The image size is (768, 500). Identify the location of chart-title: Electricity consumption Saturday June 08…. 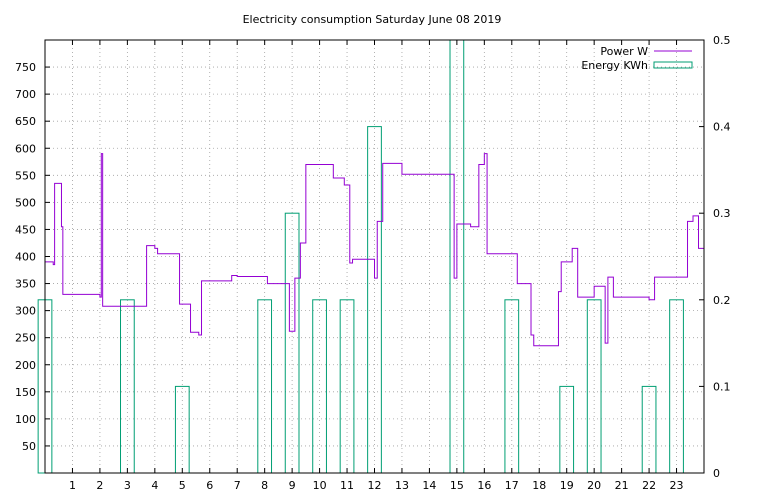
(372, 19).